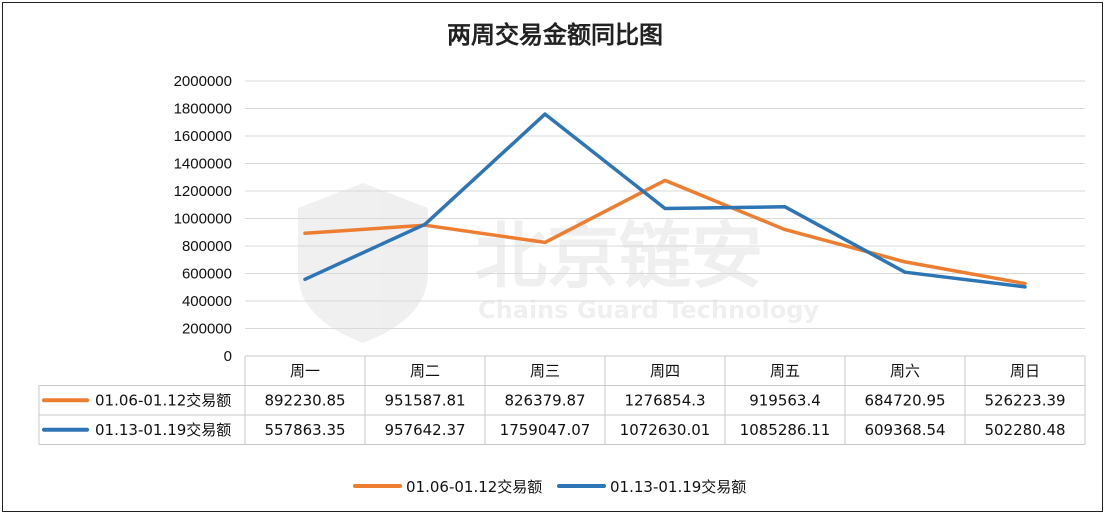  Describe the element at coordinates (207, 329) in the screenshot. I see `y-tick-label: 200000` at that location.